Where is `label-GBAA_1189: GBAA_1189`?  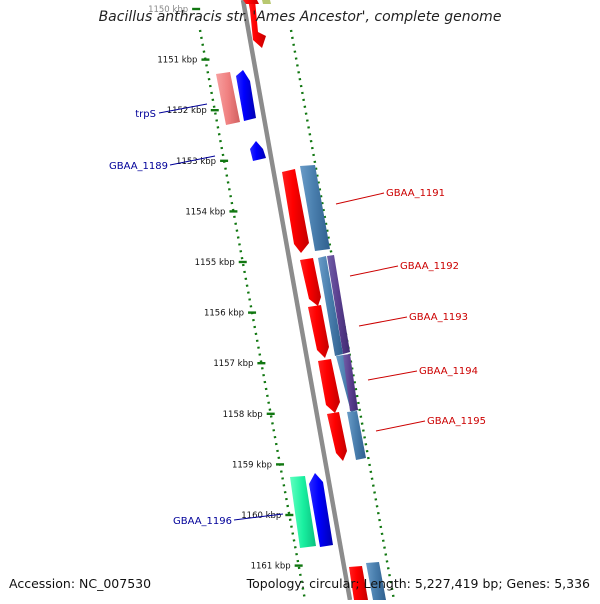 label-GBAA_1189: GBAA_1189 is located at coordinates (162, 163).